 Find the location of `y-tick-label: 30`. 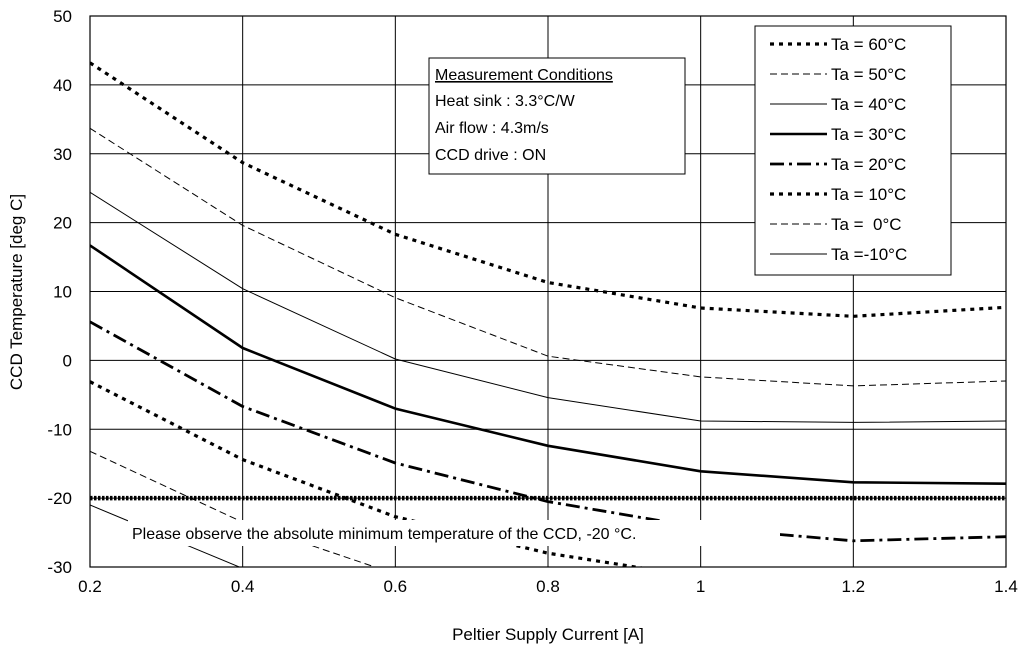

y-tick-label: 30 is located at coordinates (62, 154).